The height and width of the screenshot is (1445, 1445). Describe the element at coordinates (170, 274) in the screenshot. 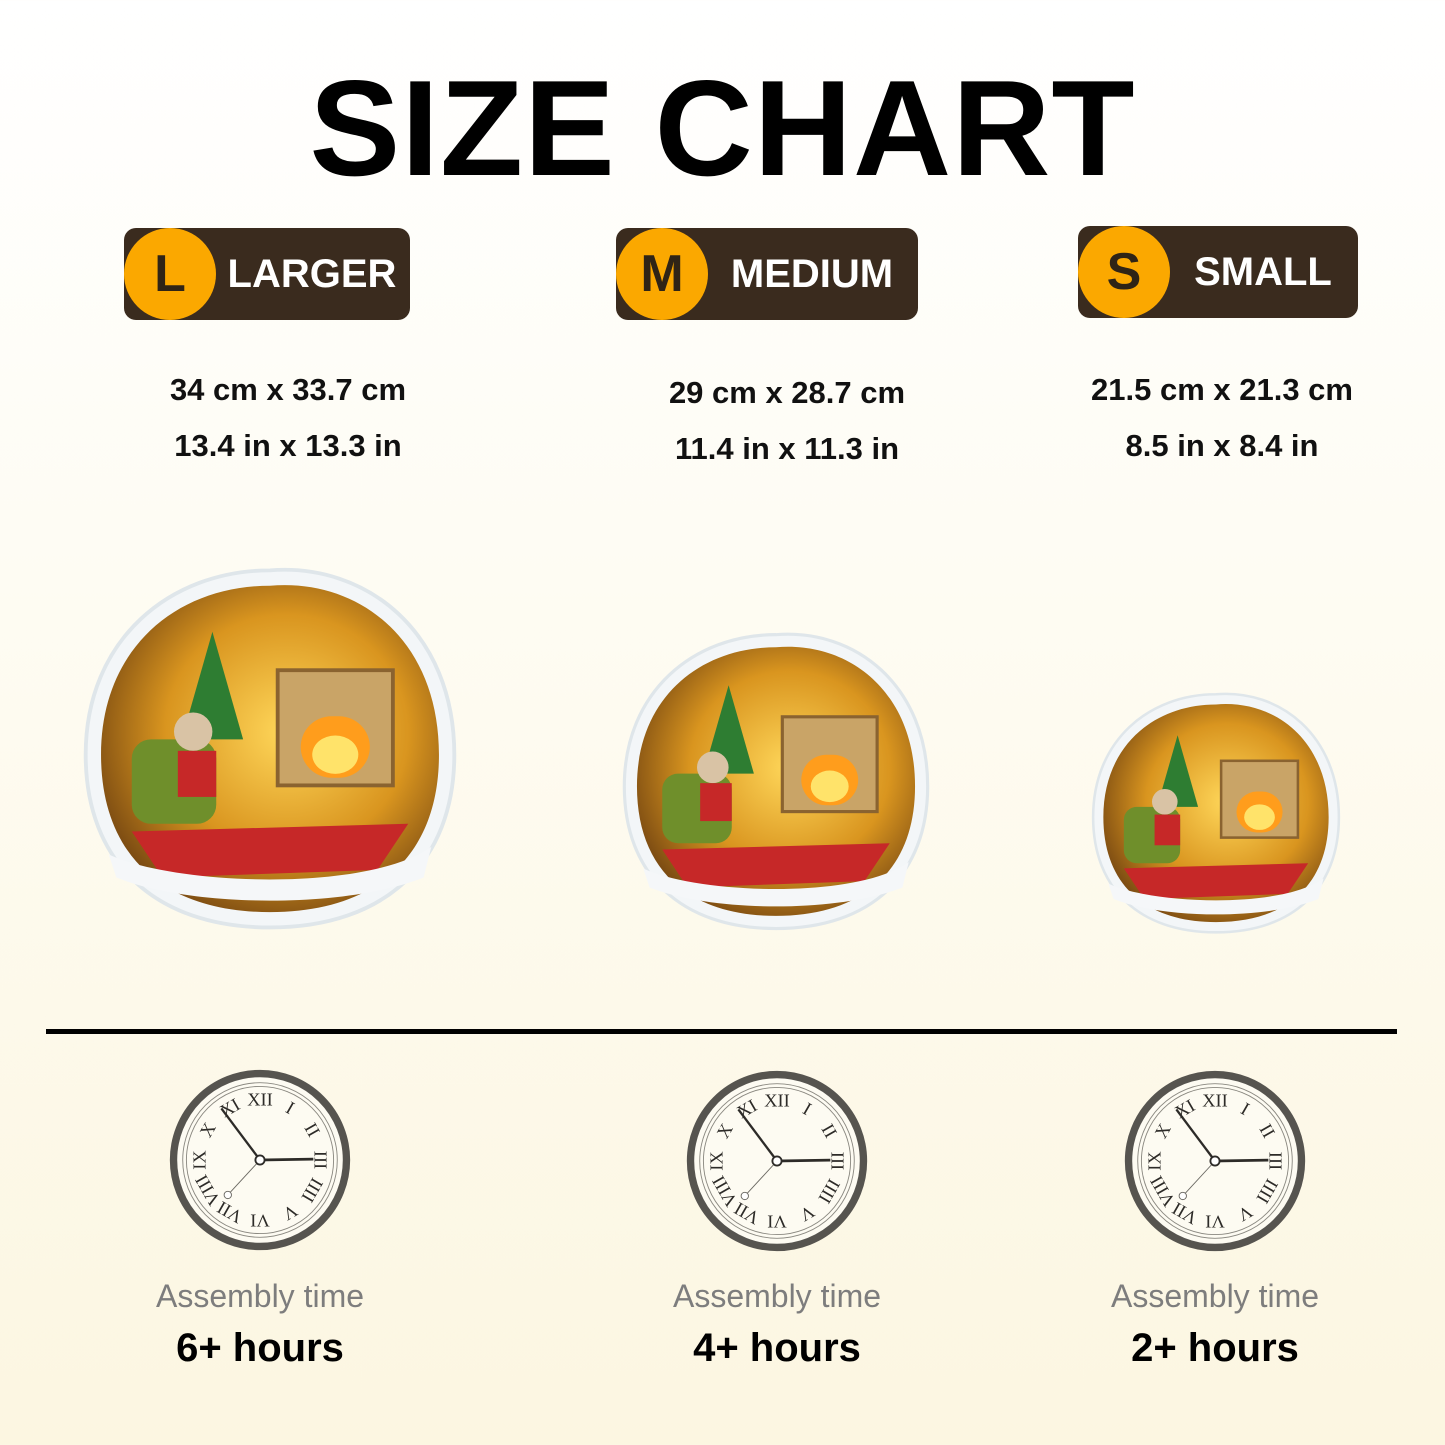

I see `size-letter: L` at that location.